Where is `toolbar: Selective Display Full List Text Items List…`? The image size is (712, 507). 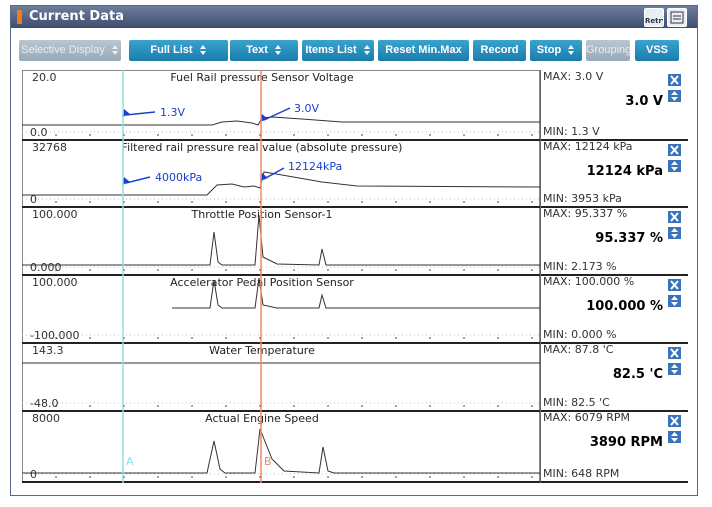 toolbar: Selective Display Full List Text Items List… is located at coordinates (354, 48).